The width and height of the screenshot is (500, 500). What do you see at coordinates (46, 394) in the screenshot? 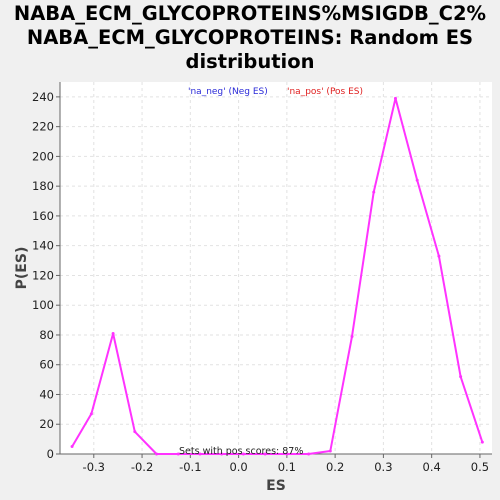
I see `y-tick-label: 40` at bounding box center [46, 394].